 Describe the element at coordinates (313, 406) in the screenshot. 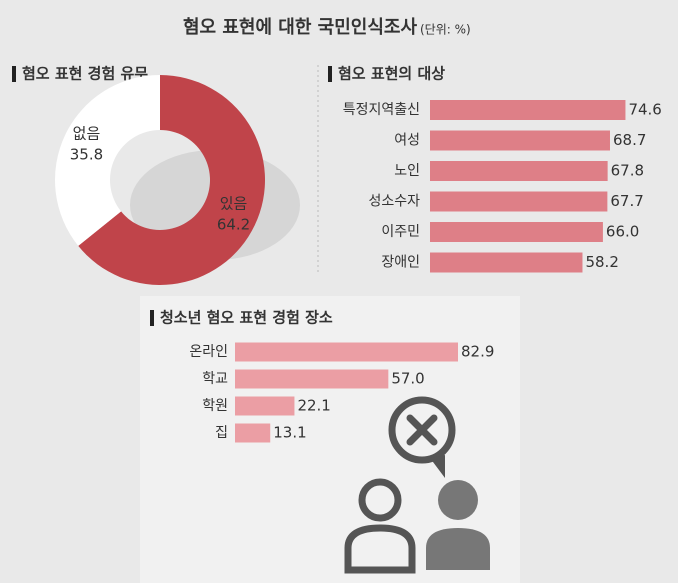

I see `value-label: 22.1` at that location.